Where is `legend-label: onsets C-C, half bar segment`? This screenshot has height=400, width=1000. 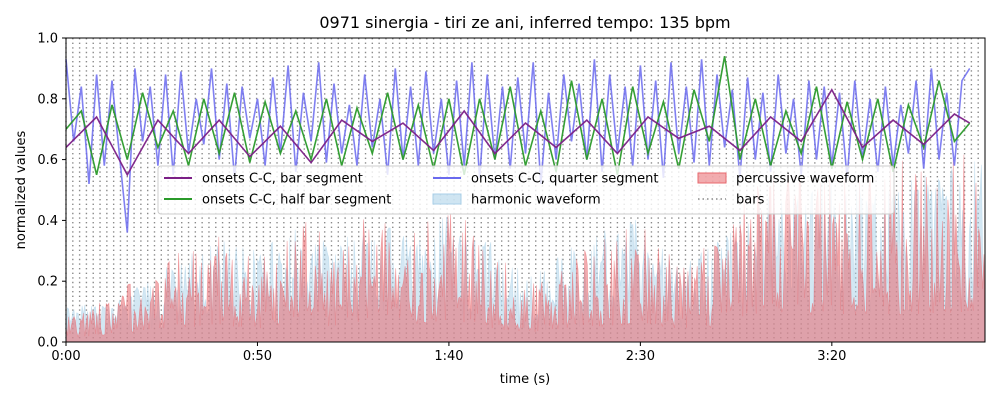 legend-label: onsets C-C, half bar segment is located at coordinates (296, 200).